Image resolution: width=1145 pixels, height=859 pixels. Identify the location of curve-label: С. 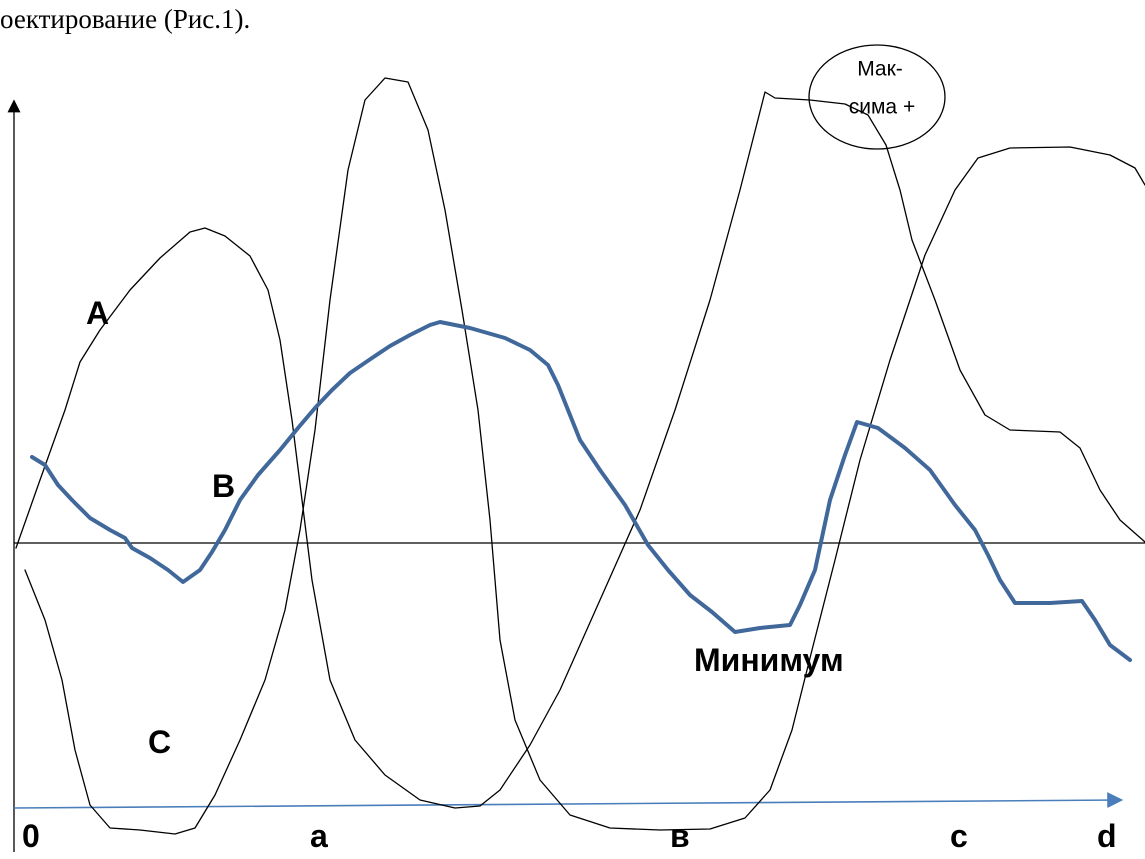
(159, 742).